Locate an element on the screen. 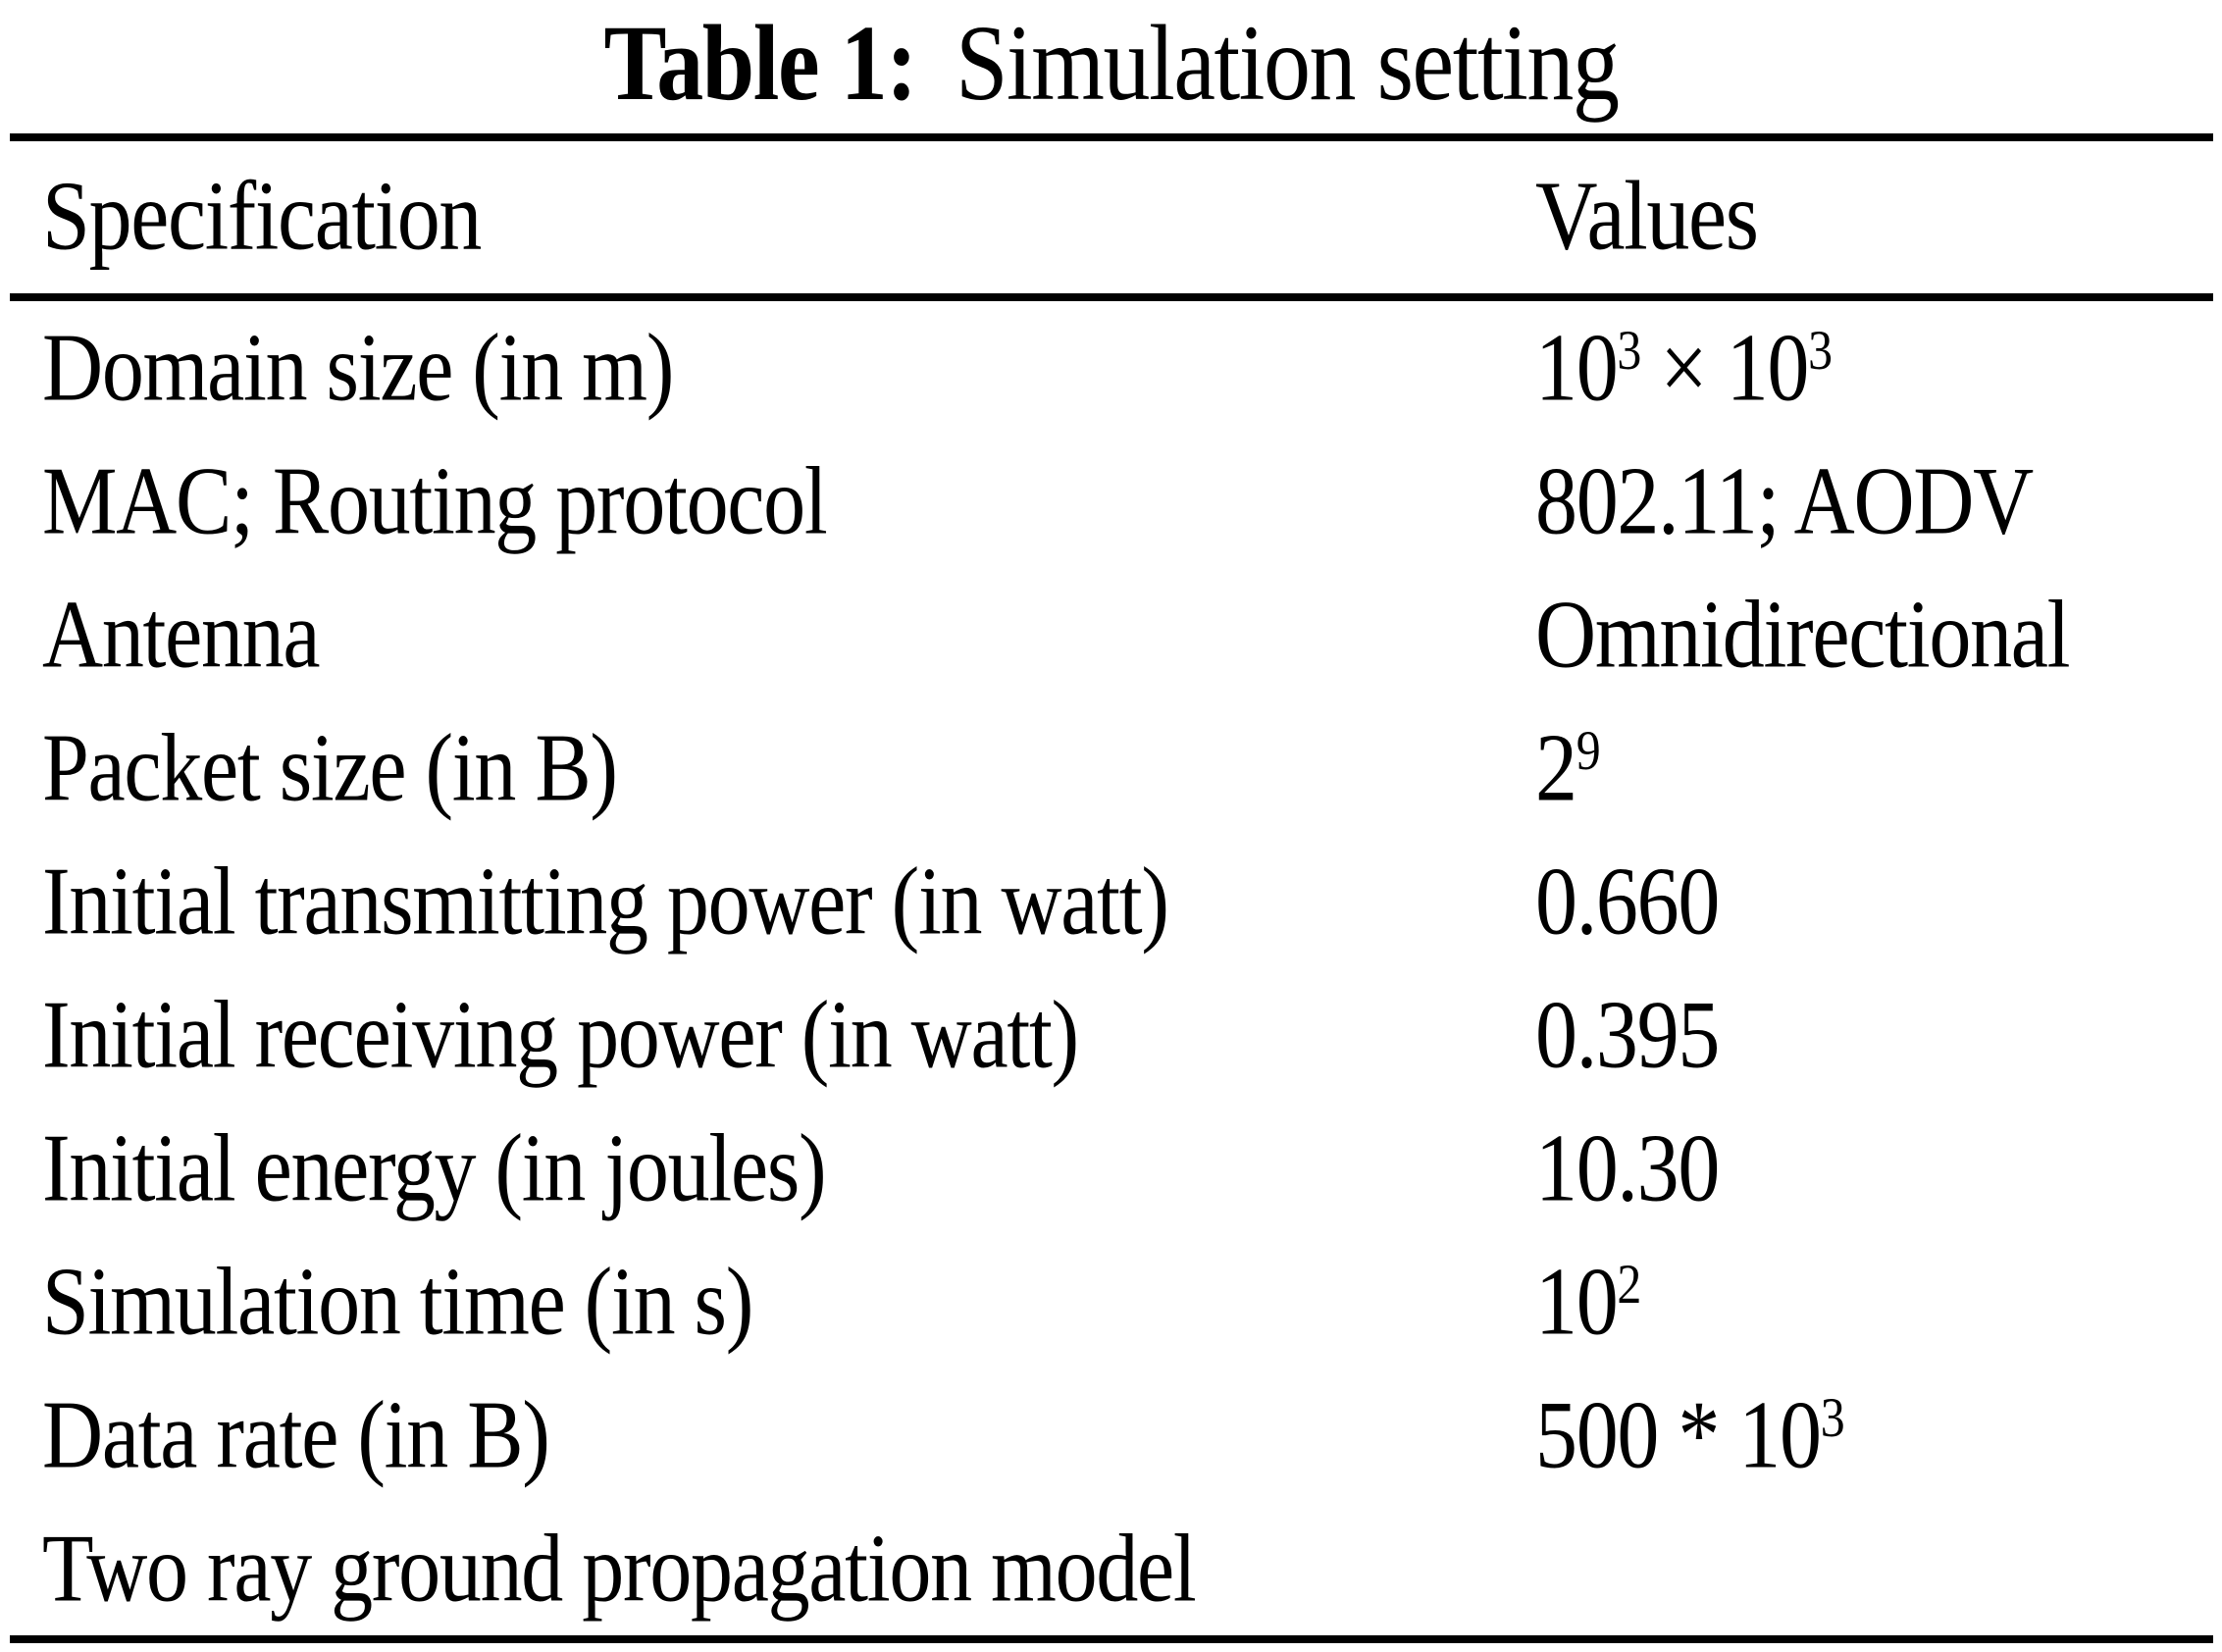 The height and width of the screenshot is (1652, 2222). table-row: MAC; Routing protocol 802.11; AODV is located at coordinates (1111, 502).